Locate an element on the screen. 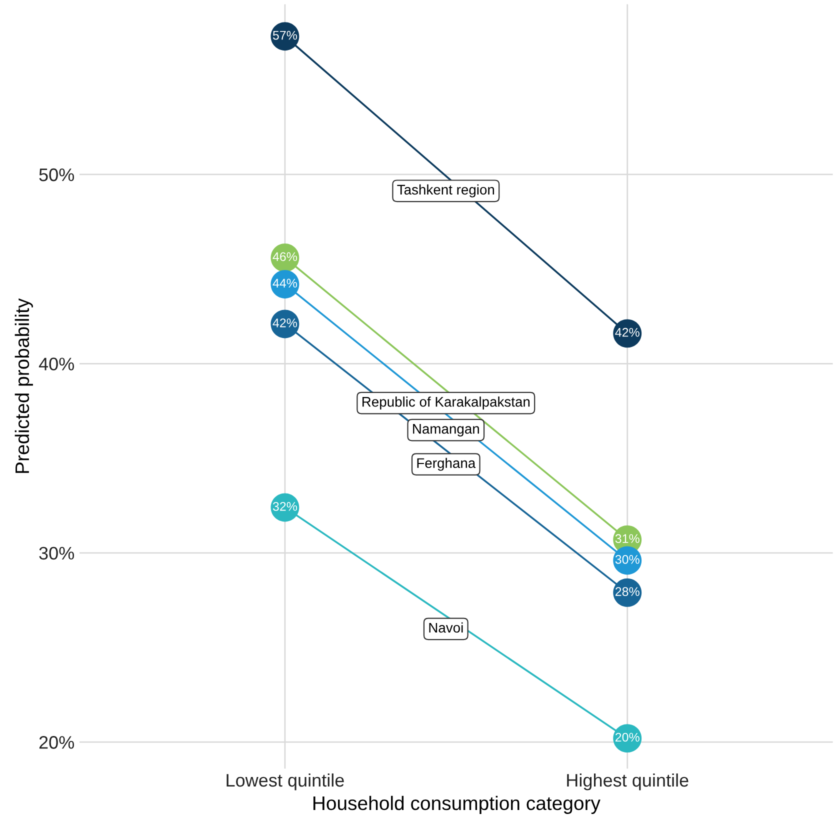  data-label: 28% is located at coordinates (627, 591).